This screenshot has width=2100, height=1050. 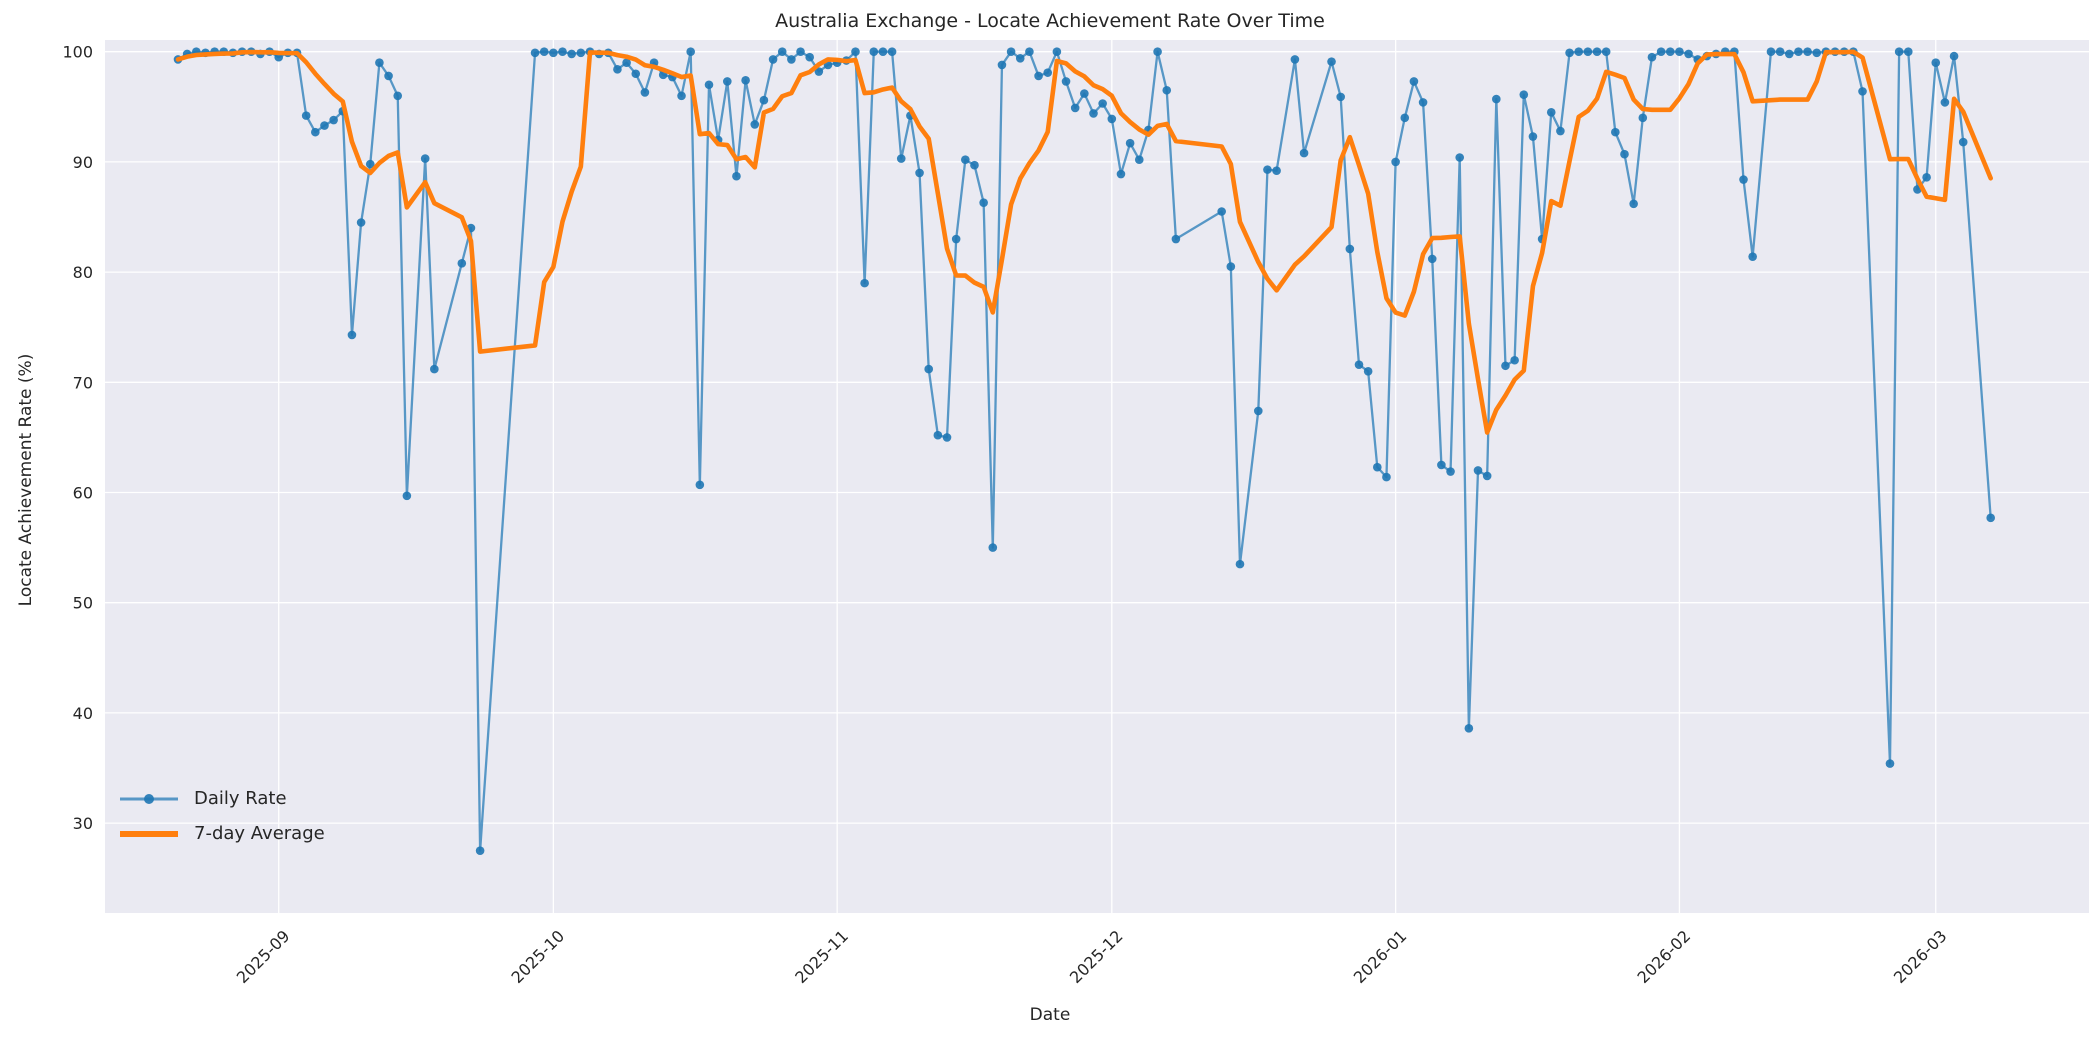 I want to click on x-tick-label: 2025-12, so click(x=1096, y=956).